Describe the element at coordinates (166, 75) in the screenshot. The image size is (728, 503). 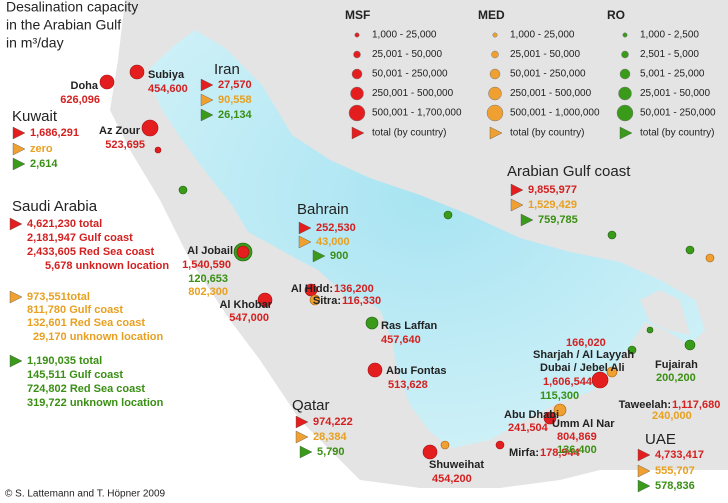
I see `plant-name: Subiya` at that location.